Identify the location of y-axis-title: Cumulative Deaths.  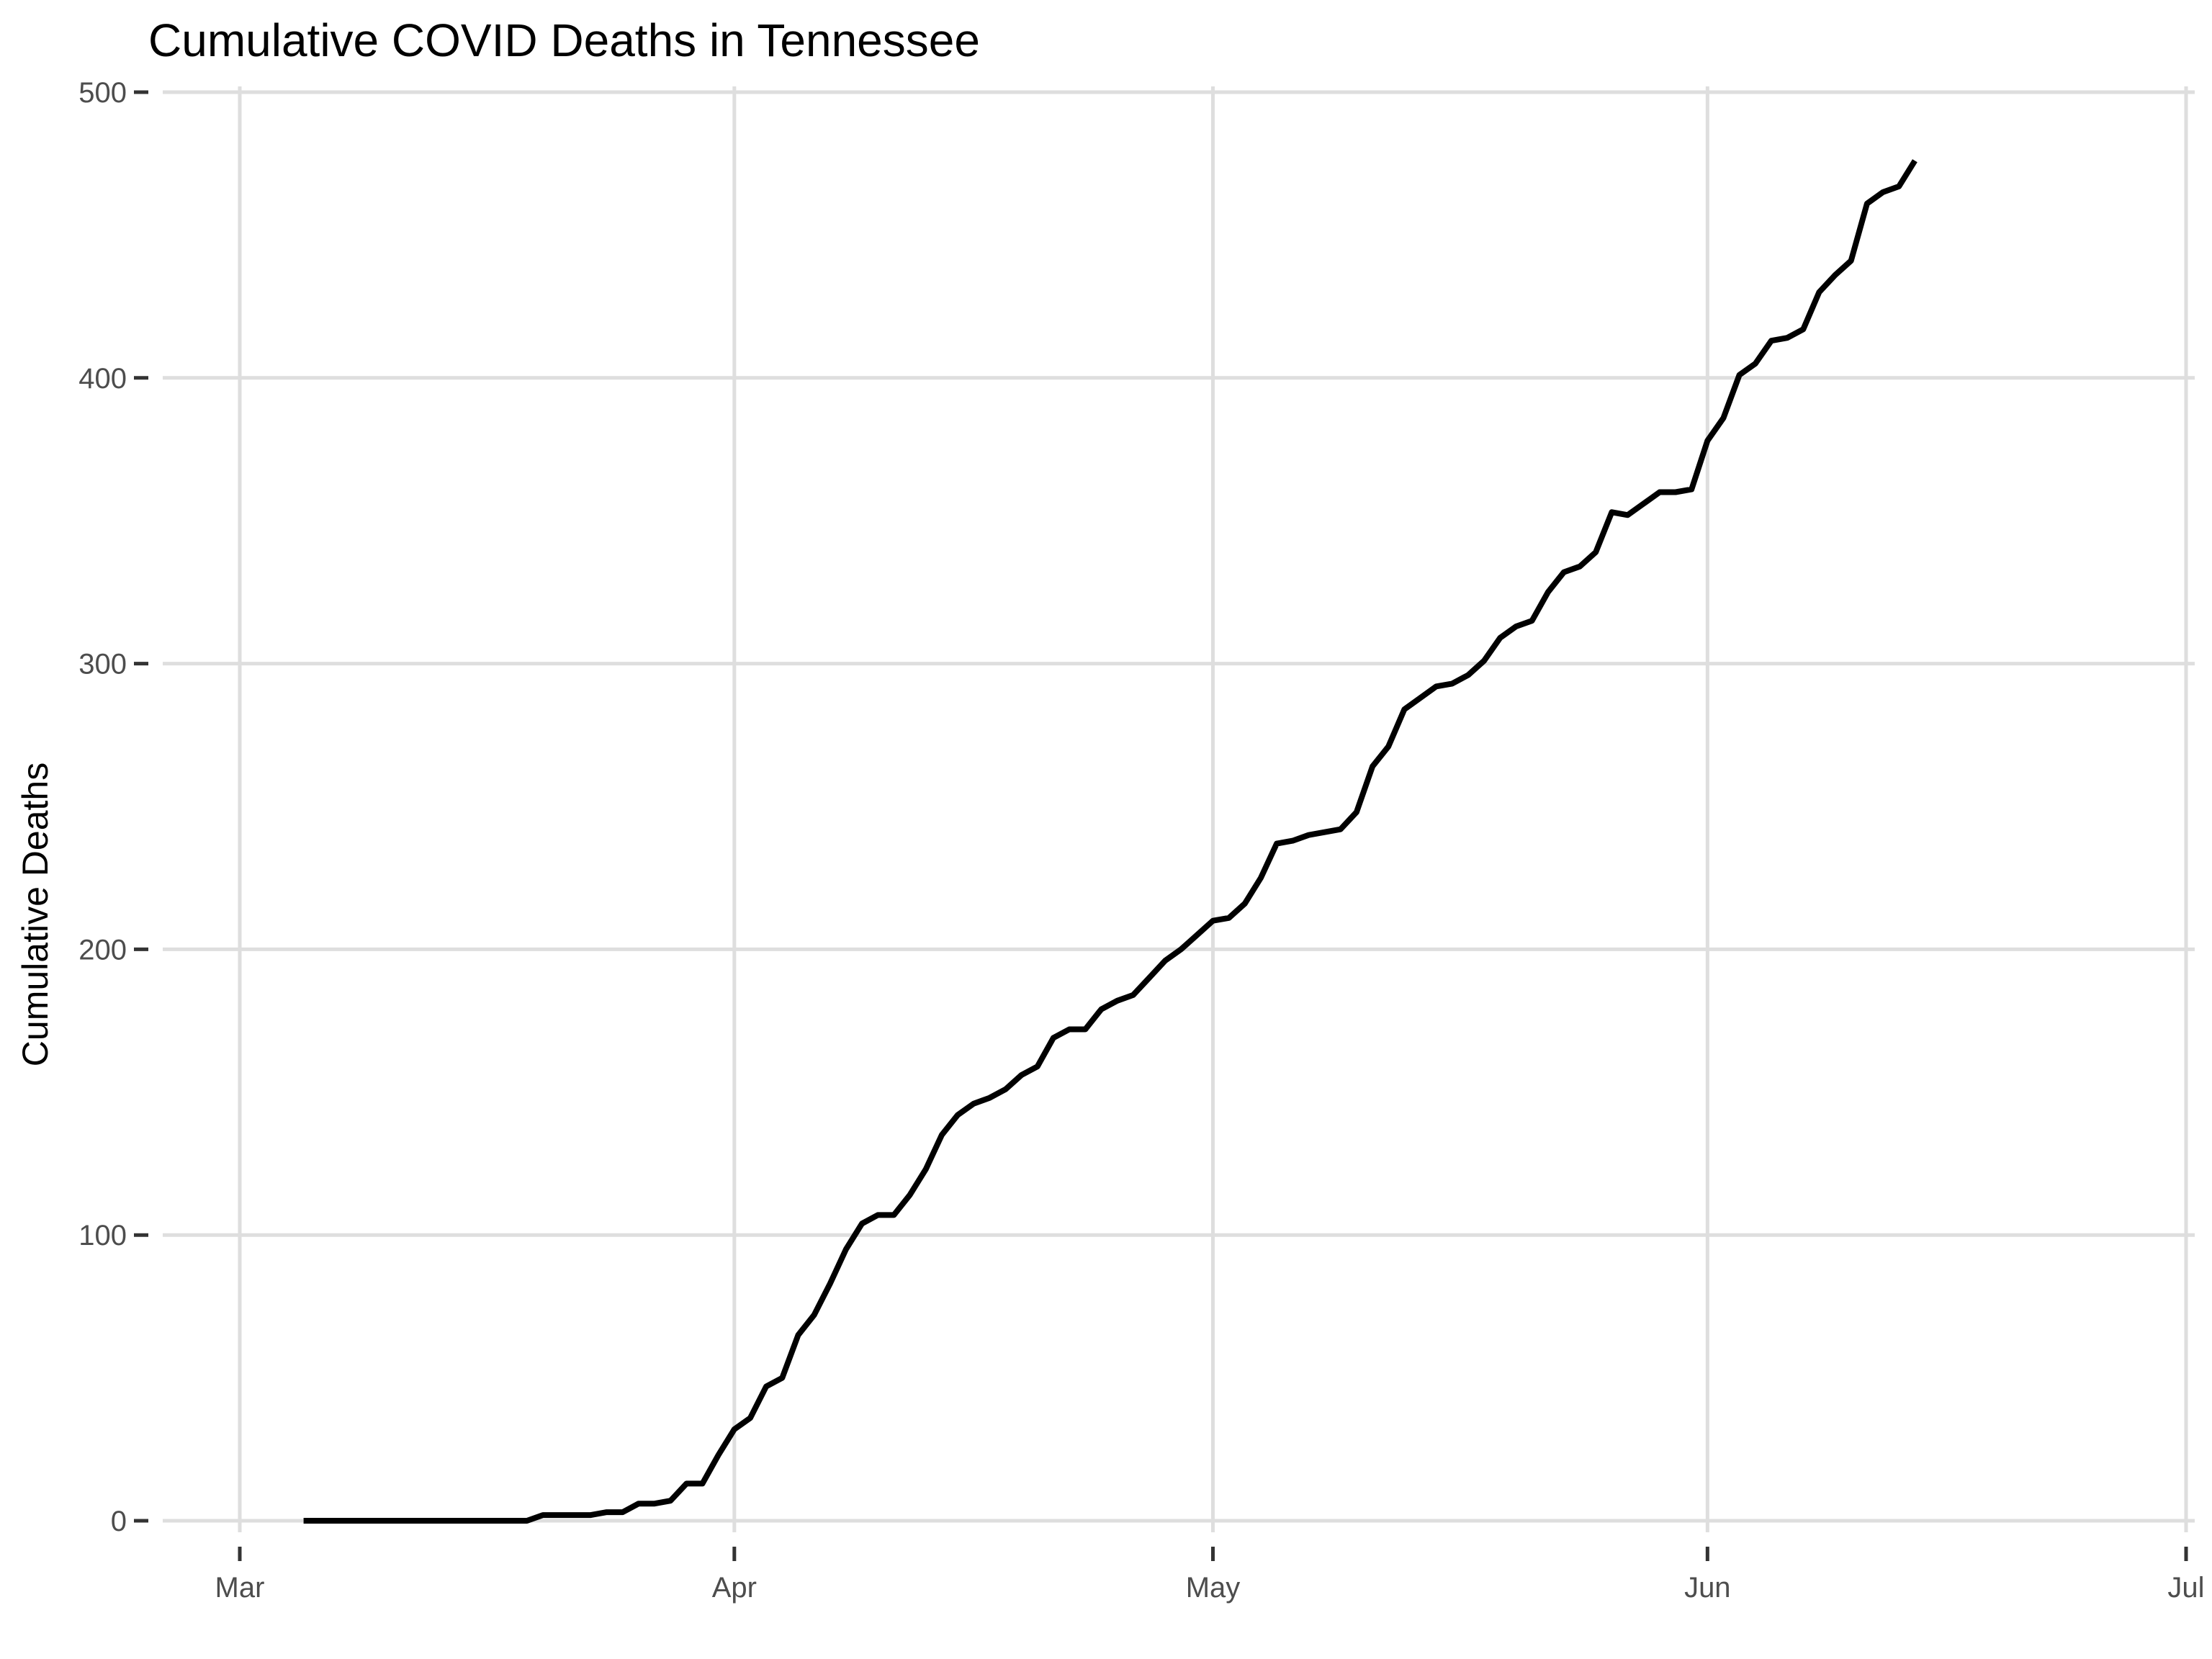
(35, 914).